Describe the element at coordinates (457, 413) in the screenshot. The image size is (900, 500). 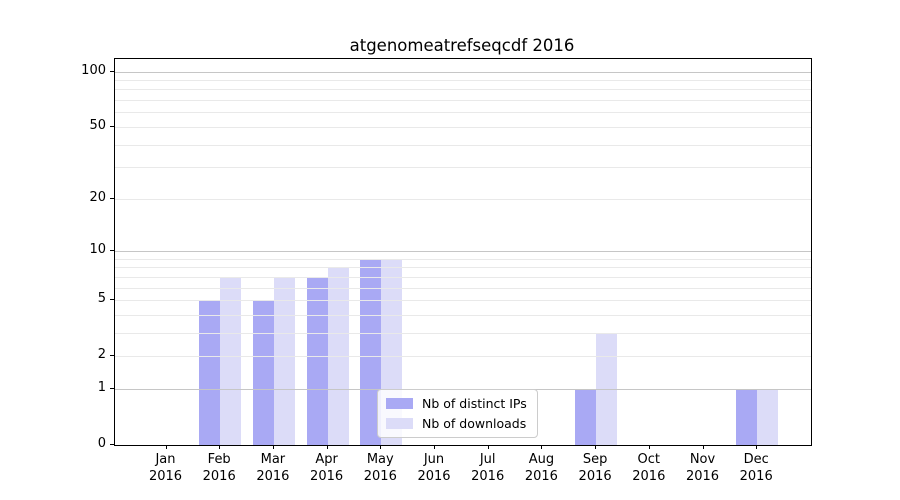
I see `legend: Nb of distinct IPs Nb of downloads` at that location.